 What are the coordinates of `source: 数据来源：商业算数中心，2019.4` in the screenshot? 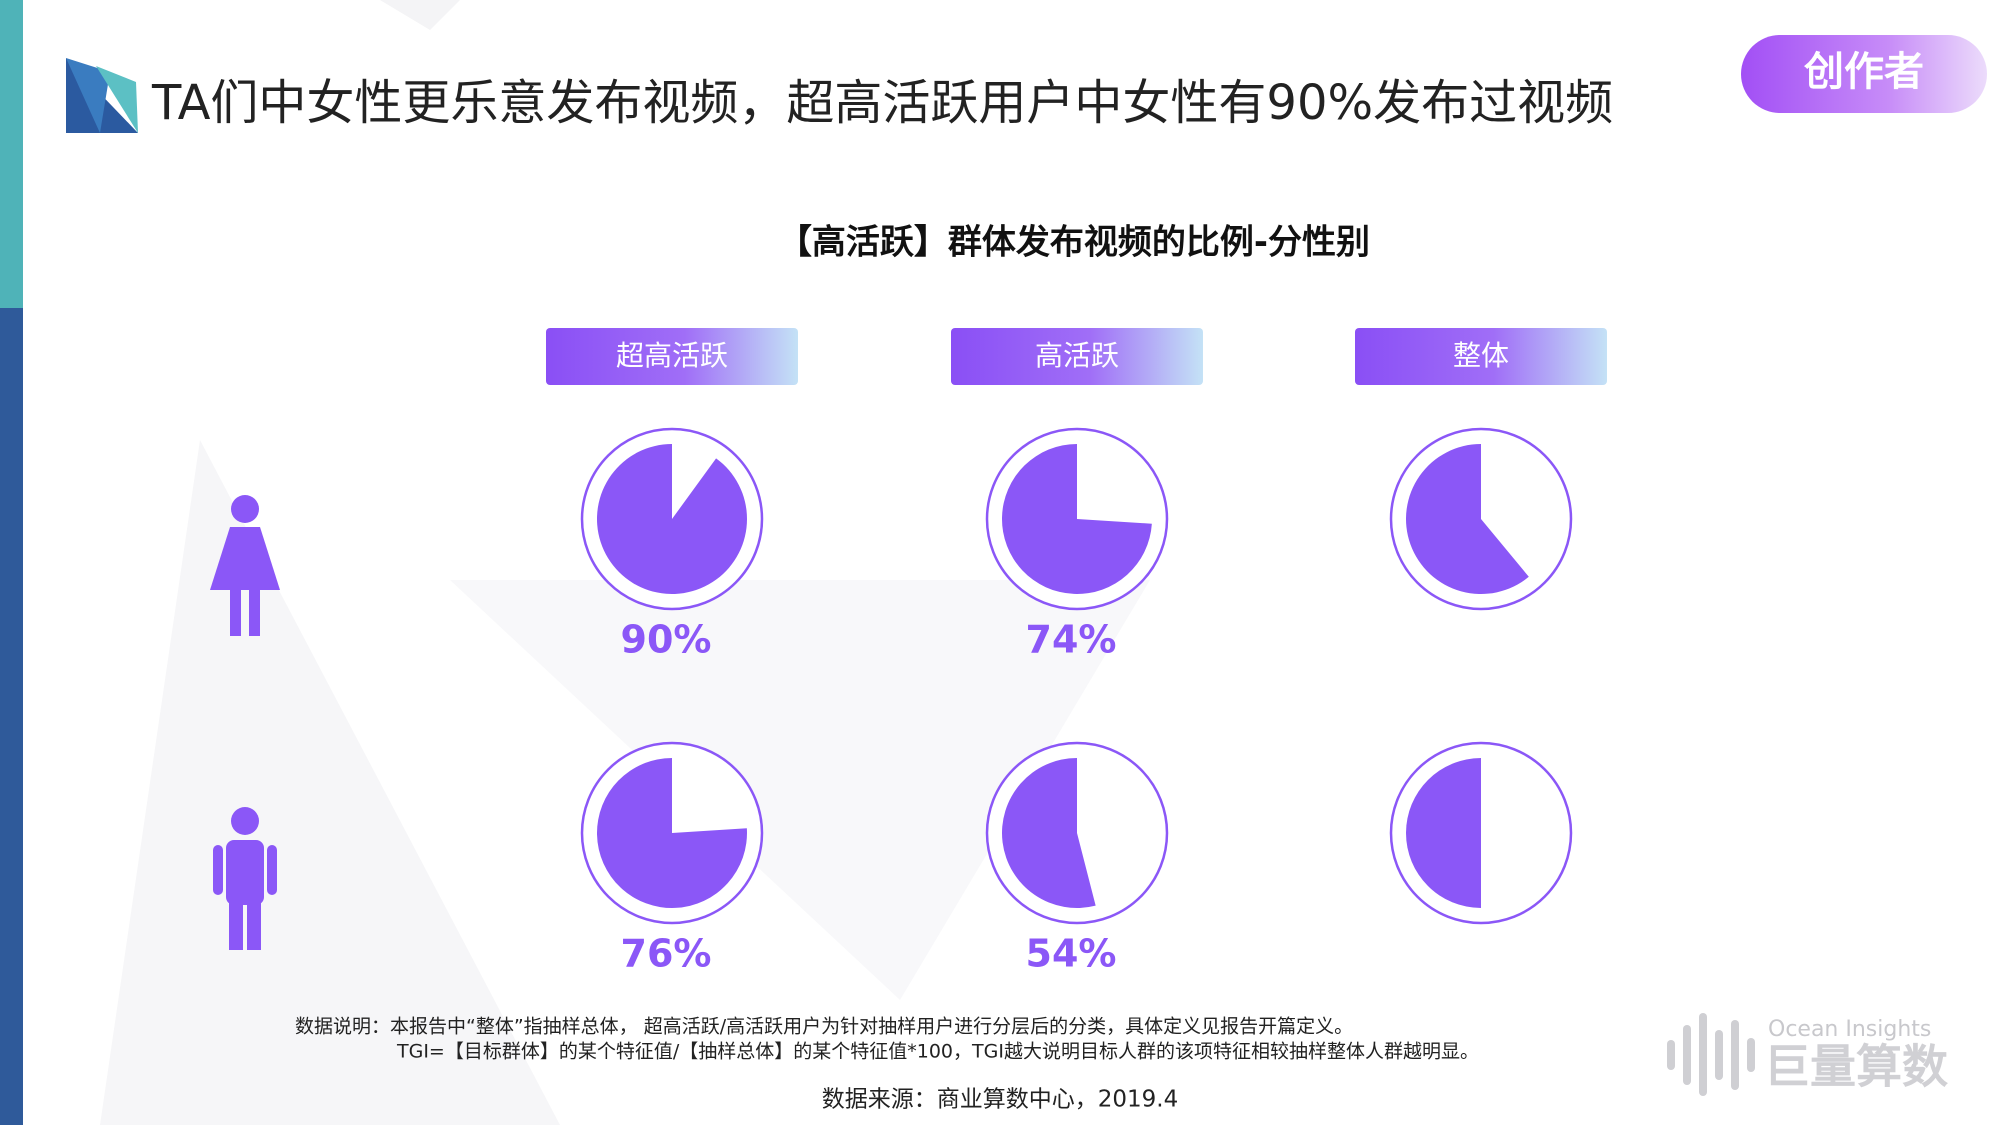 It's located at (1000, 1100).